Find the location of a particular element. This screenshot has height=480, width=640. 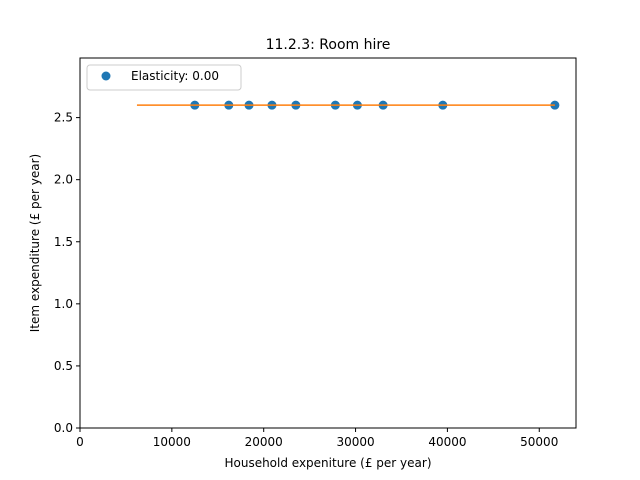

legend: Elasticity: 0.00 is located at coordinates (164, 77).